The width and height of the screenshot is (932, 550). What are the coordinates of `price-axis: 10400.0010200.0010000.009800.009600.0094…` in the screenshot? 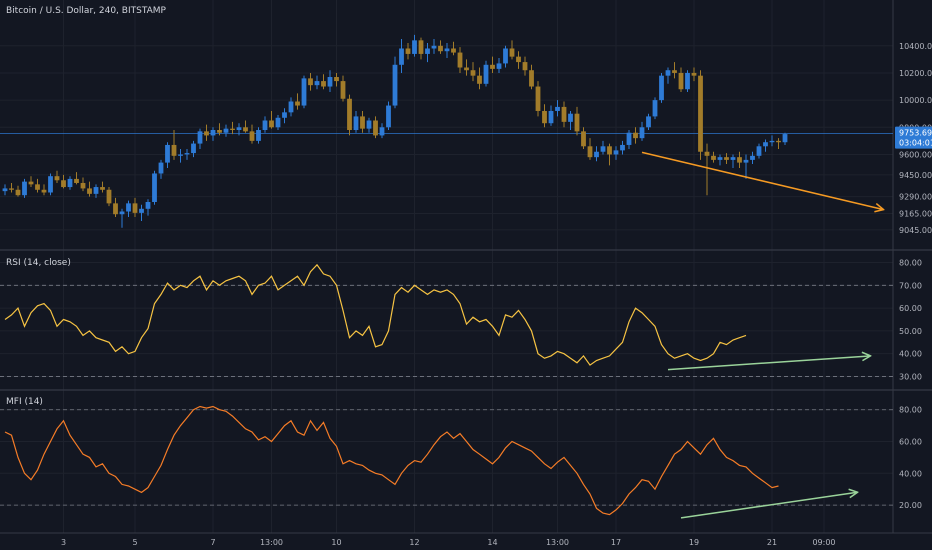 It's located at (913, 138).